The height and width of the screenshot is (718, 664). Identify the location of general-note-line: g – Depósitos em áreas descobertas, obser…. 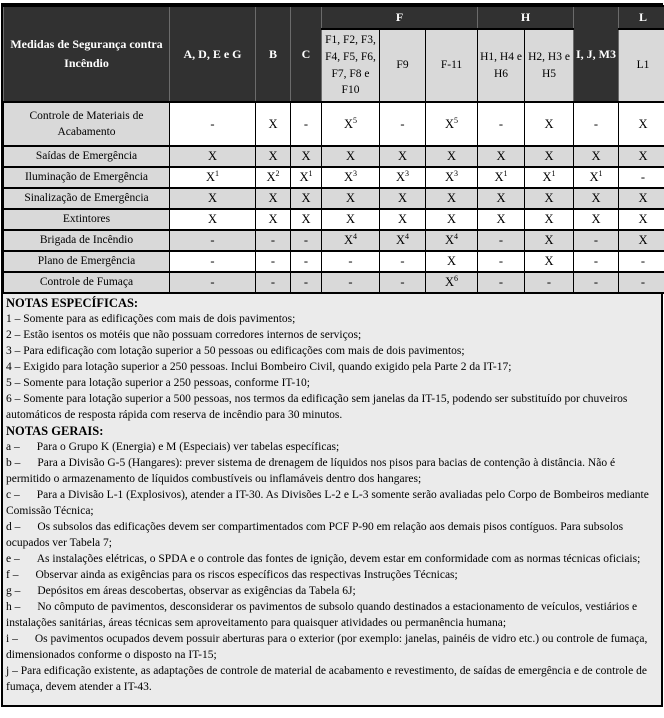
(331, 591).